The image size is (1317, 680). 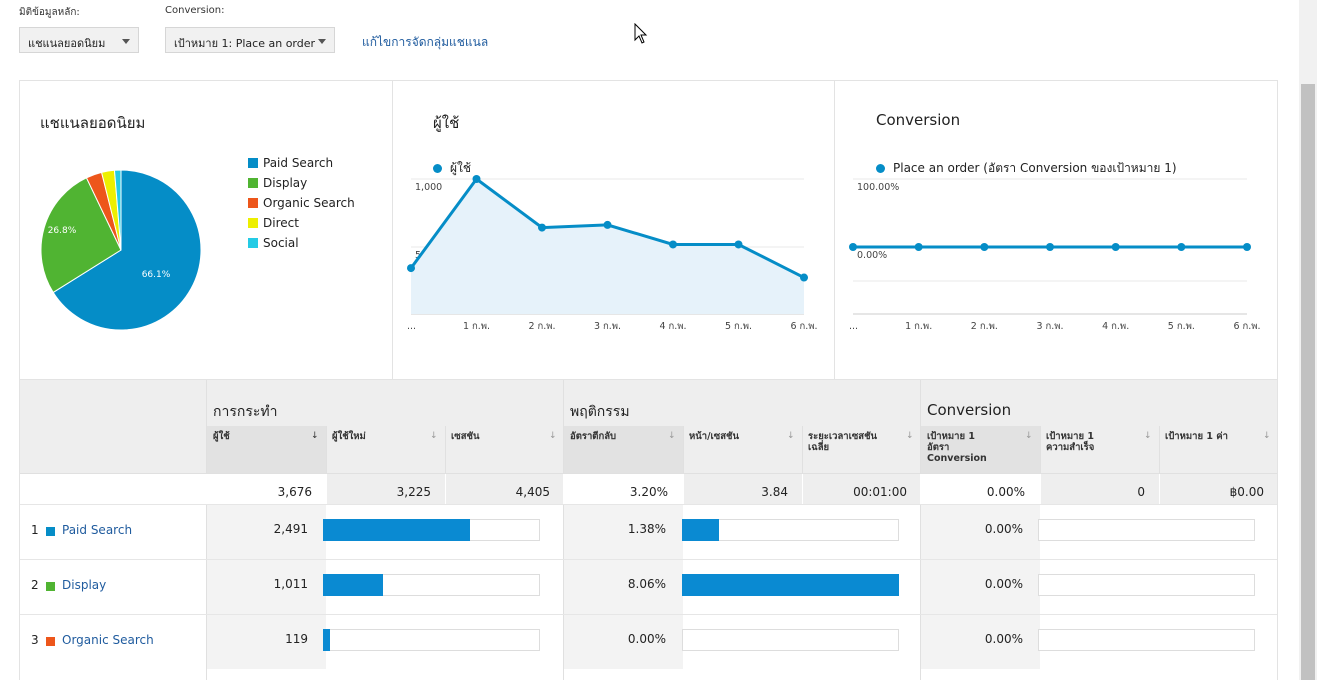 What do you see at coordinates (266, 642) in the screenshot?
I see `row-users-cell-bg` at bounding box center [266, 642].